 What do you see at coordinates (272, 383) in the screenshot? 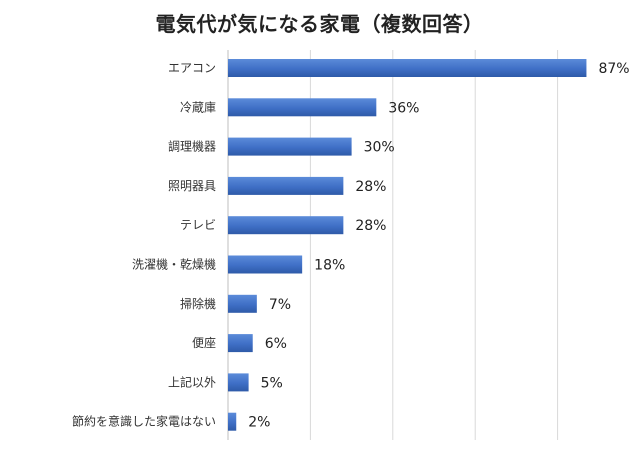
I see `value-label: 5%` at bounding box center [272, 383].